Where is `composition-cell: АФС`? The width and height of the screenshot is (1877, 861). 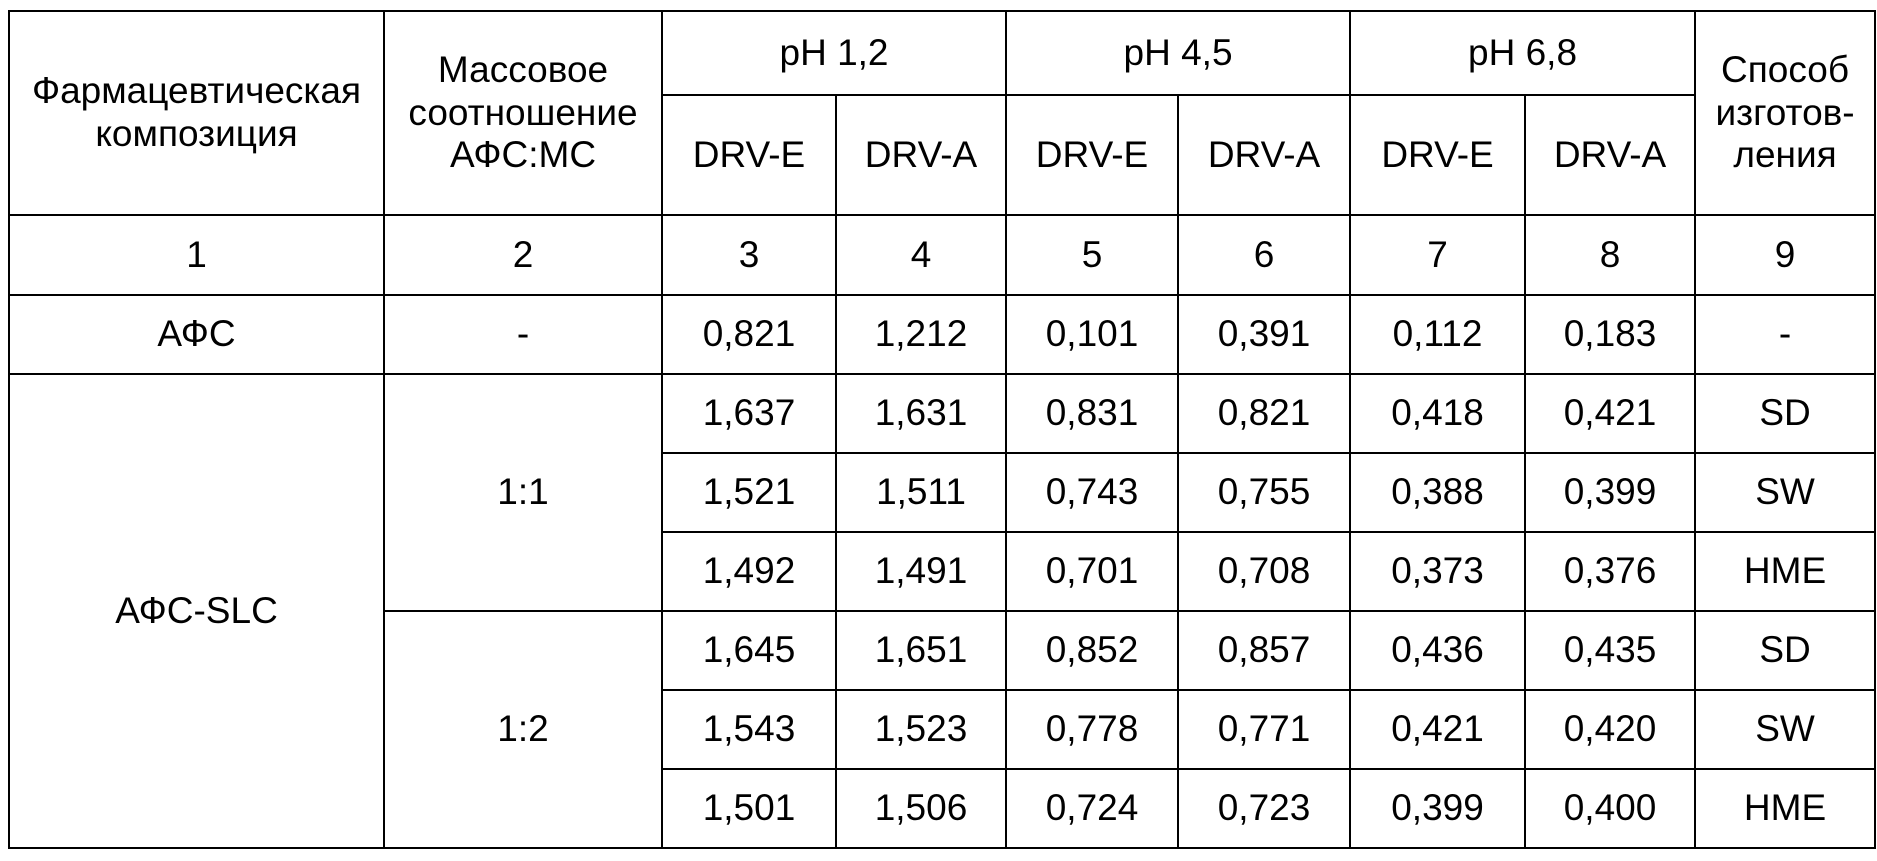
composition-cell: АФС is located at coordinates (196, 334).